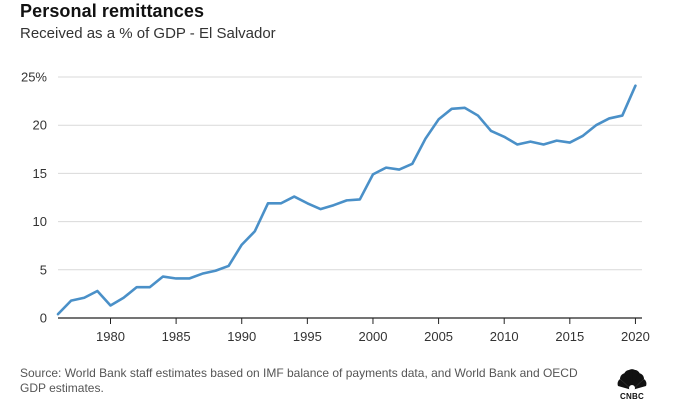 This screenshot has height=410, width=676. Describe the element at coordinates (241, 336) in the screenshot. I see `x-tick-label: 1990` at that location.